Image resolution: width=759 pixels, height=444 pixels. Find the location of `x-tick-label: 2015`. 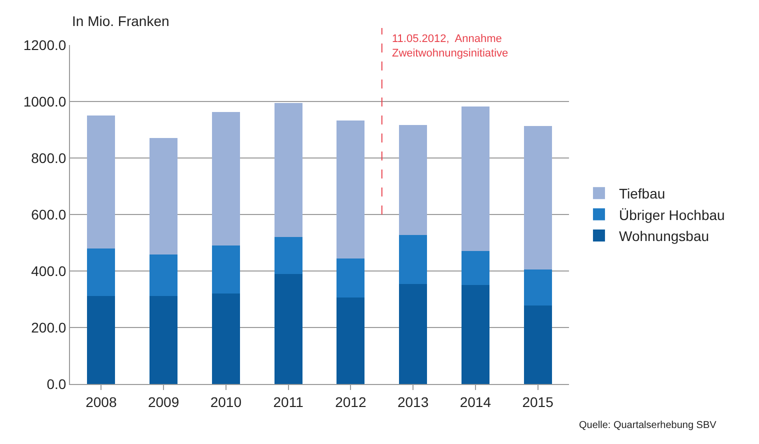

x-tick-label: 2015 is located at coordinates (538, 402).